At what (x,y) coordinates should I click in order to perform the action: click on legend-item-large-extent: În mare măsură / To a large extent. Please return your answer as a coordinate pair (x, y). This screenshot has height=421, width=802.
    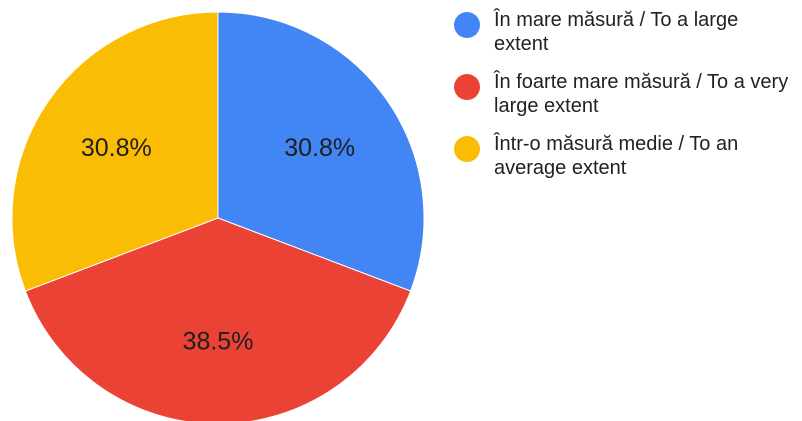
    Looking at the image, I should click on (624, 32).